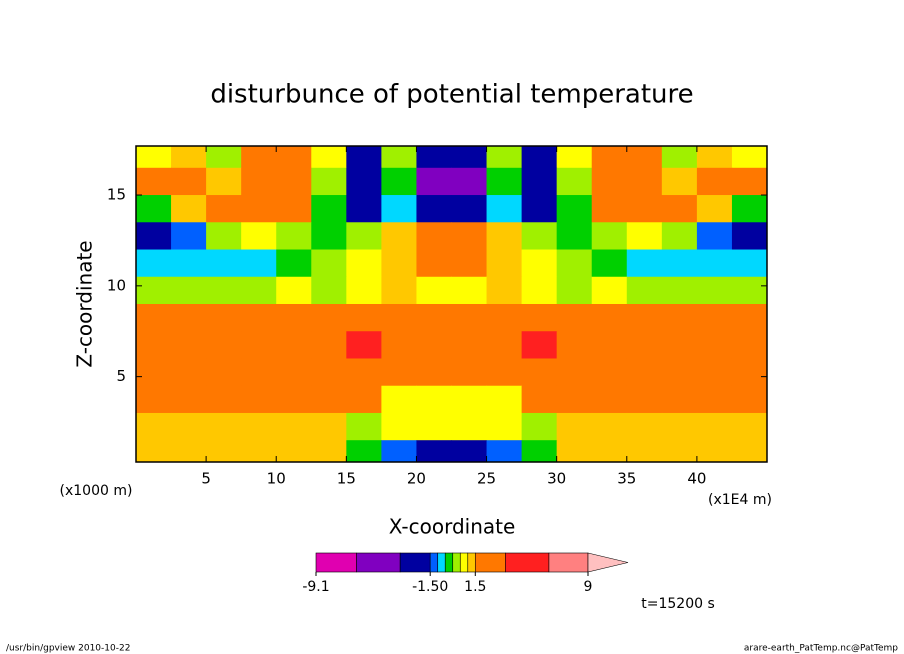 The height and width of the screenshot is (654, 904). I want to click on x-tick-label: 15, so click(346, 479).